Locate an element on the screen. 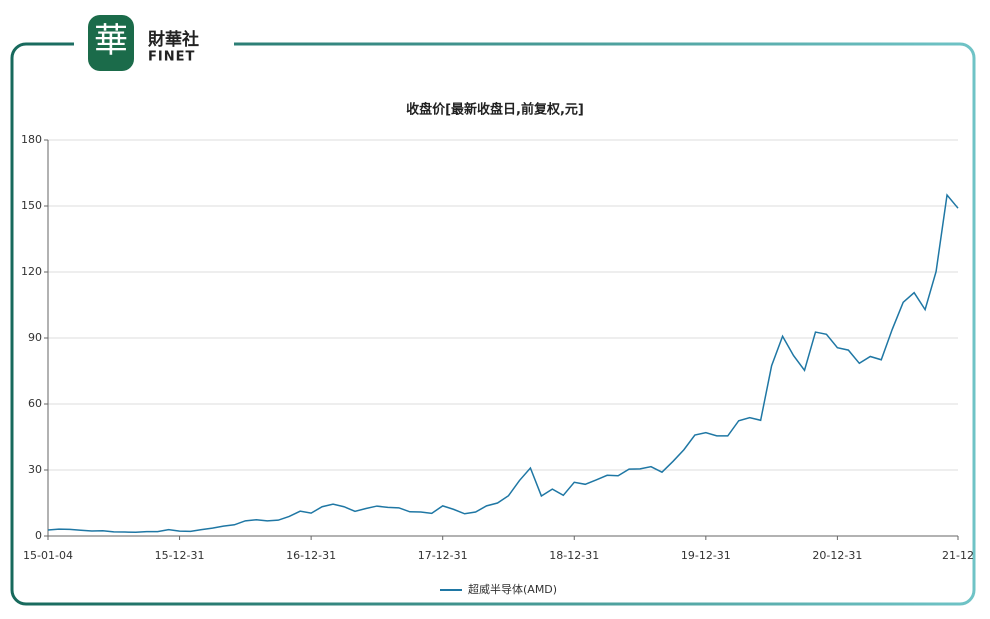 This screenshot has height=619, width=990. x-tick-label: 19-12-31 is located at coordinates (706, 555).